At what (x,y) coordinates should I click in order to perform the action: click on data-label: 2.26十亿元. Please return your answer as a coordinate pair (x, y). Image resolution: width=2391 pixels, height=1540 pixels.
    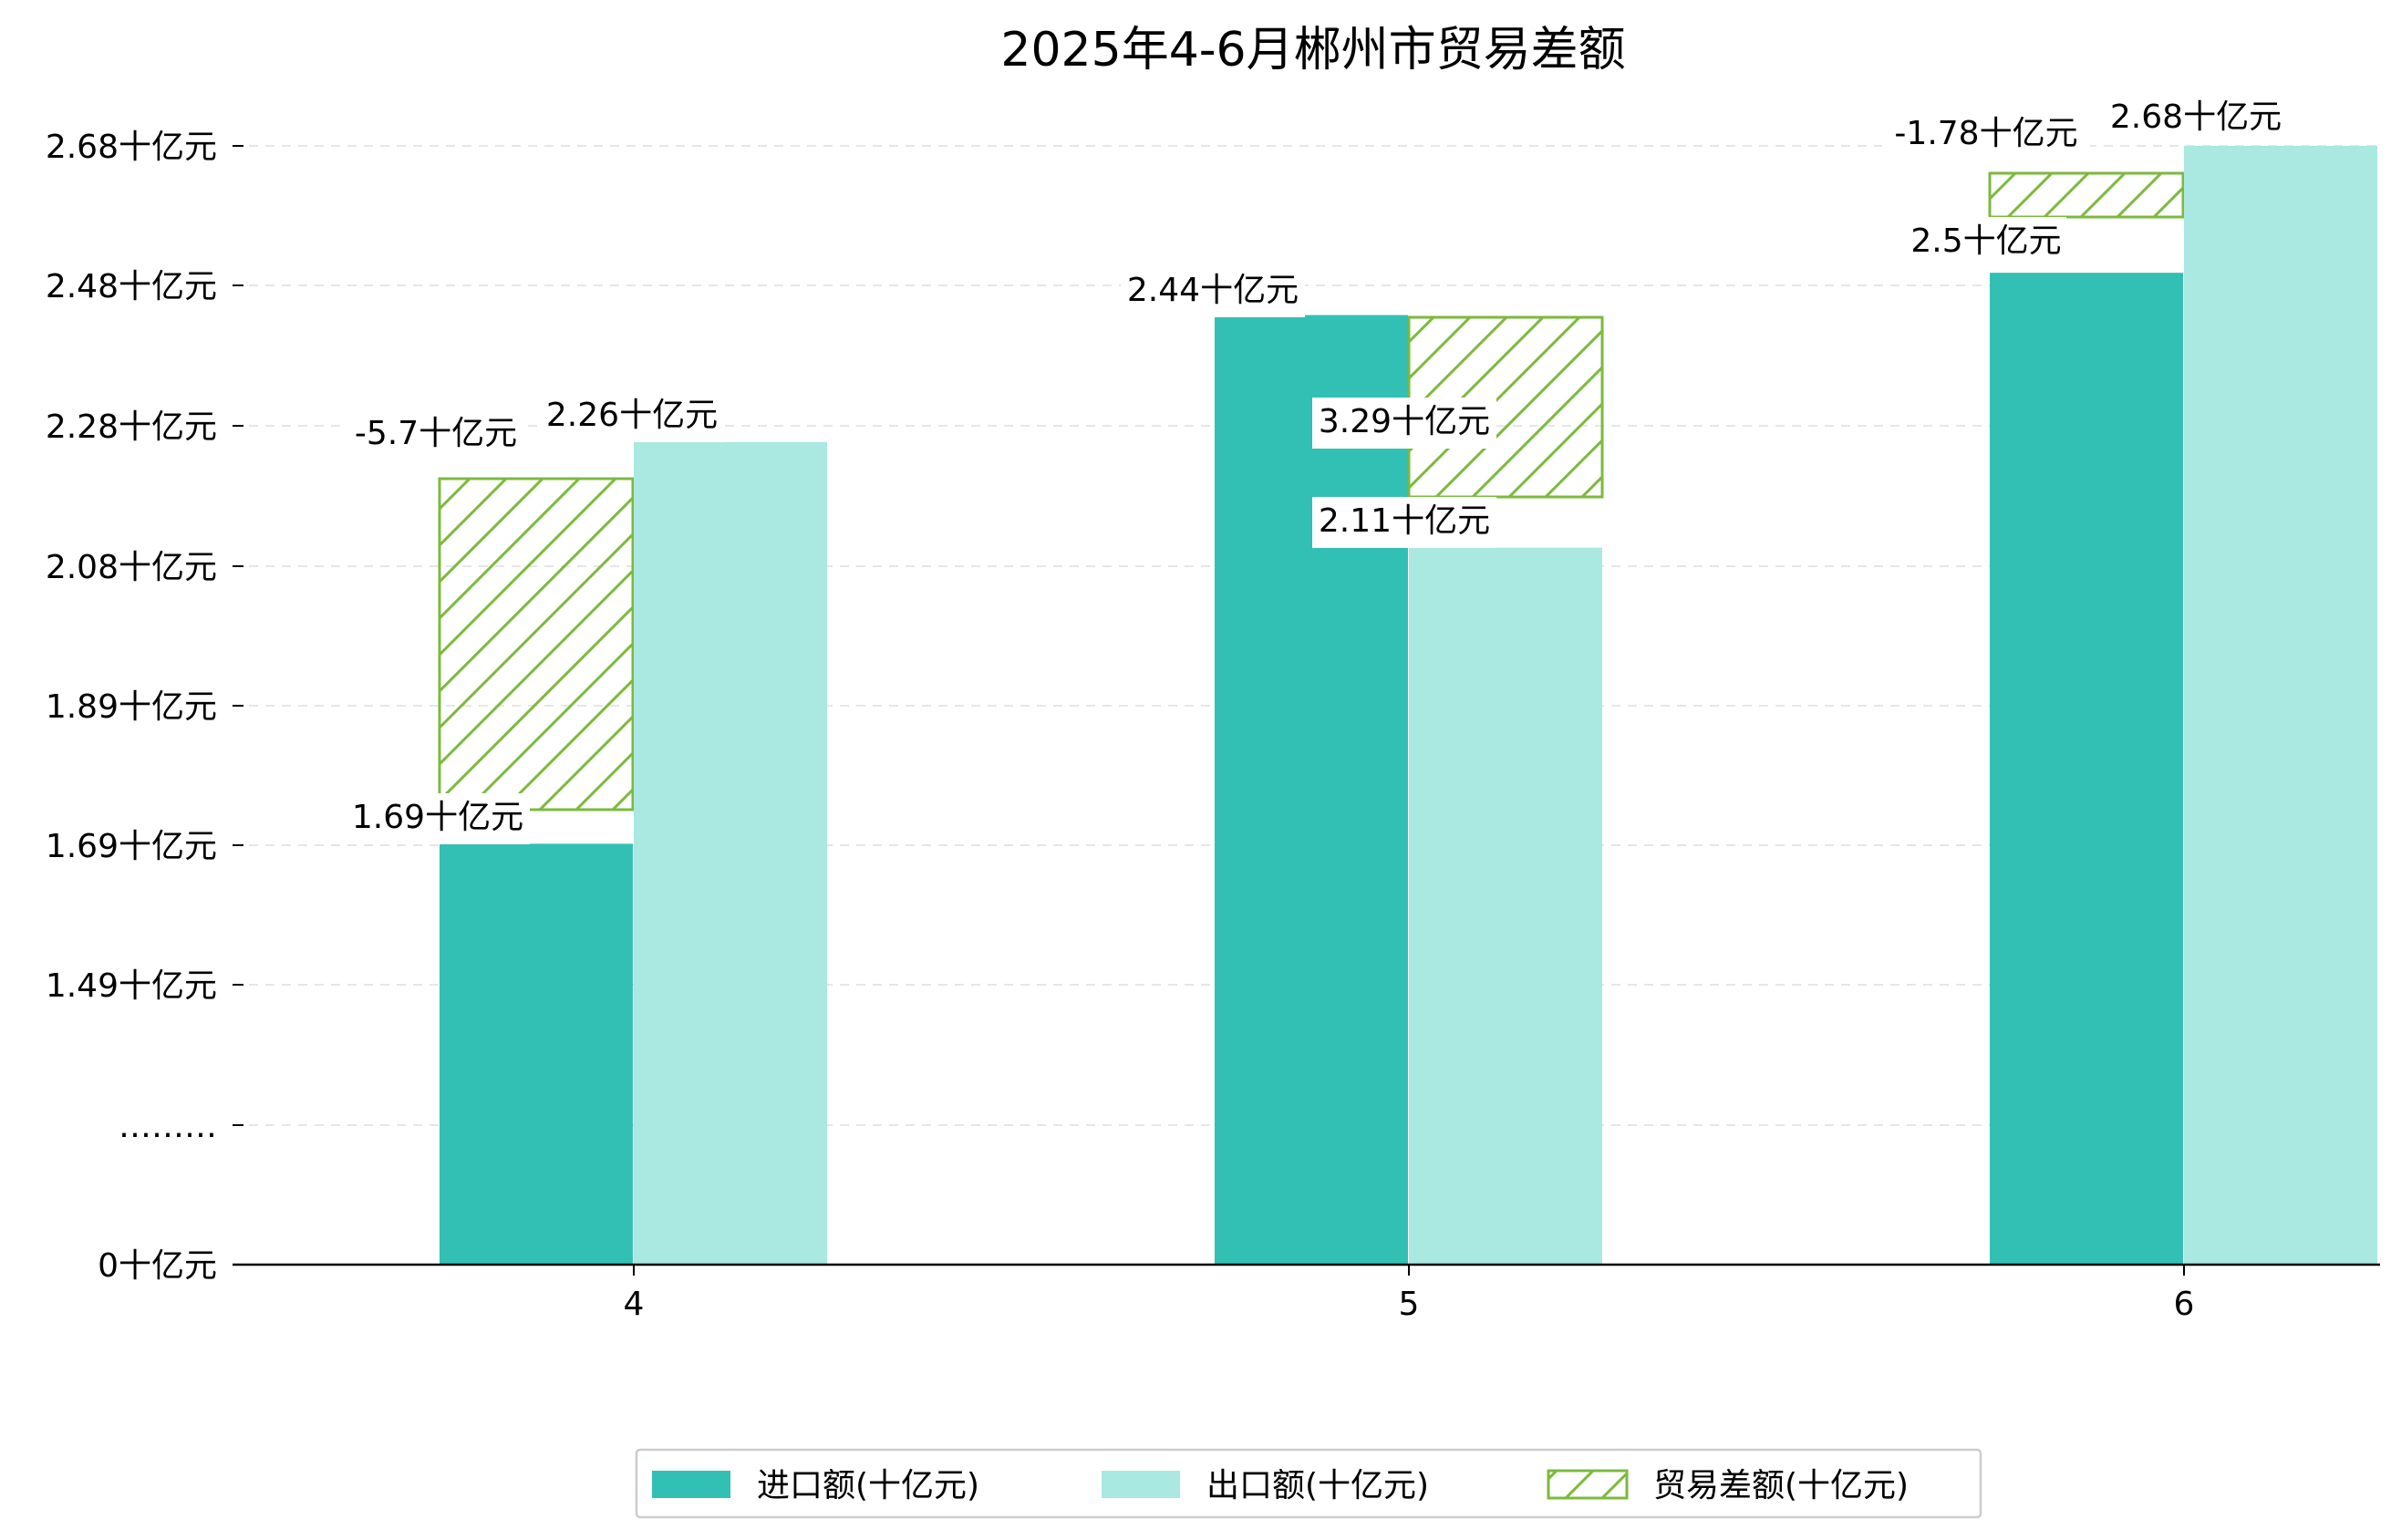
    Looking at the image, I should click on (632, 416).